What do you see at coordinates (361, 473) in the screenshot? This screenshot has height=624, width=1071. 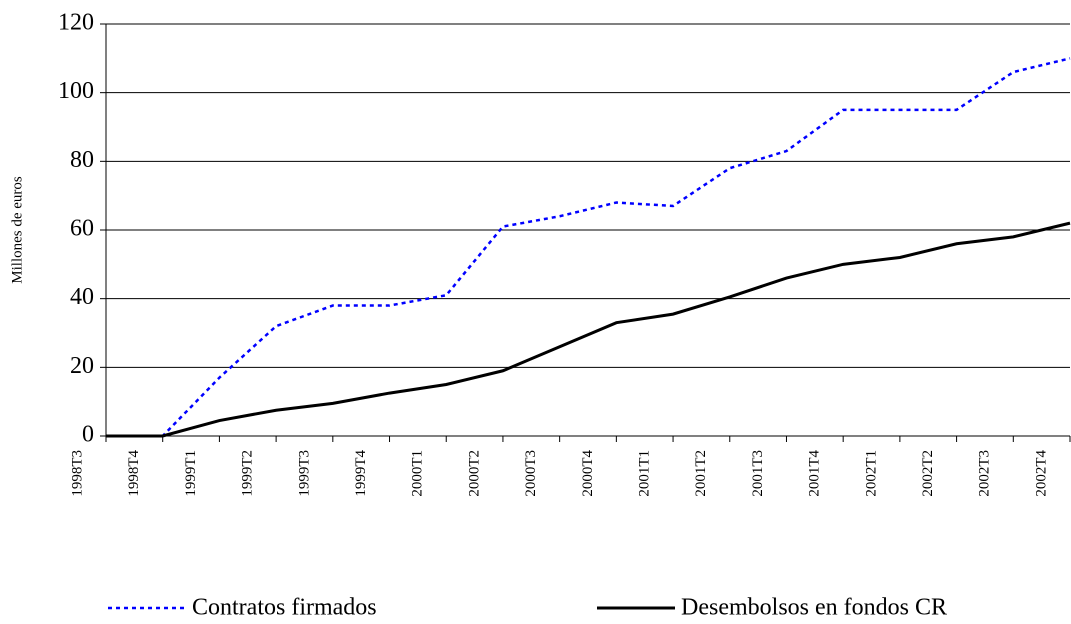 I see `x-tick-label: 1999T4` at bounding box center [361, 473].